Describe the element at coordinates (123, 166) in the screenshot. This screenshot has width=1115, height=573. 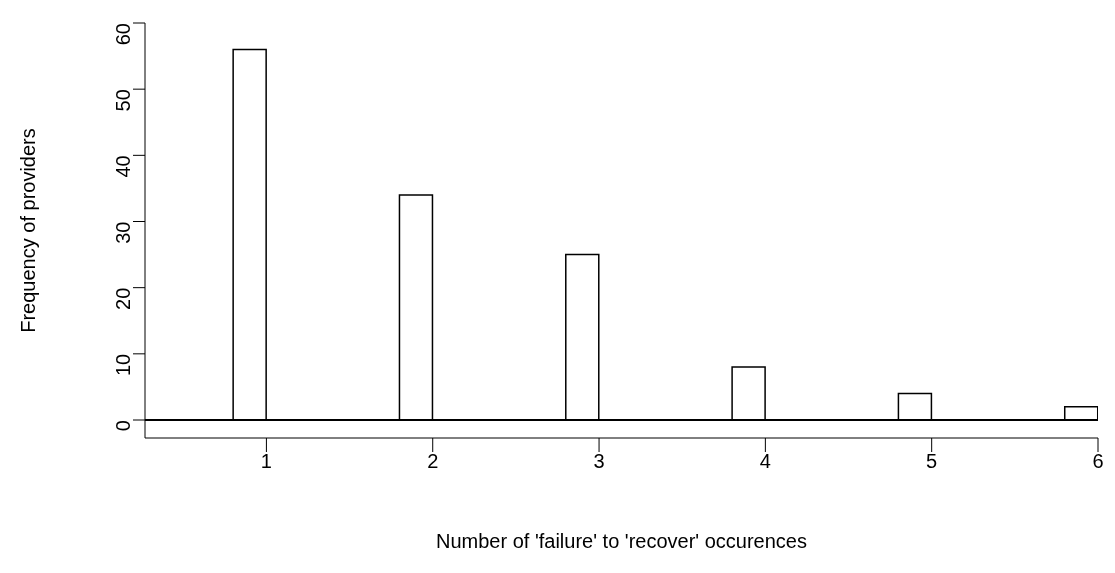
I see `y-tick-label: 40` at that location.